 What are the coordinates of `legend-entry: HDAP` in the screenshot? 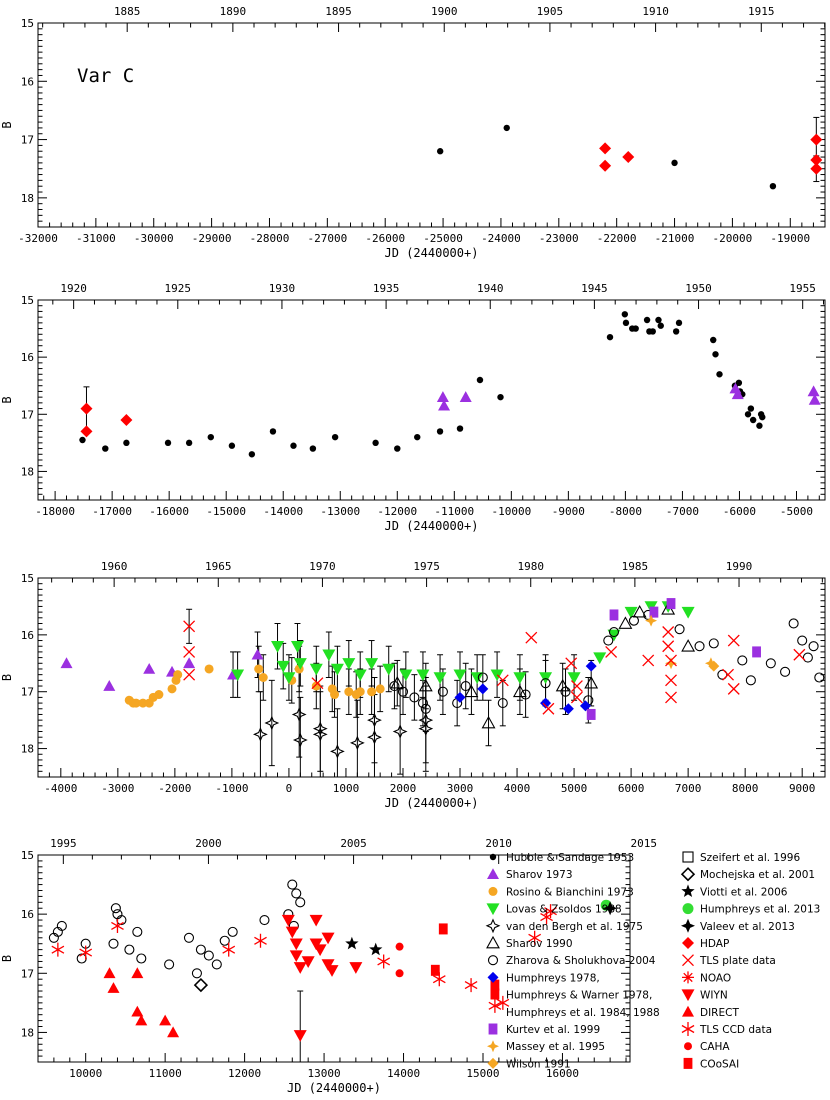 It's located at (705, 943).